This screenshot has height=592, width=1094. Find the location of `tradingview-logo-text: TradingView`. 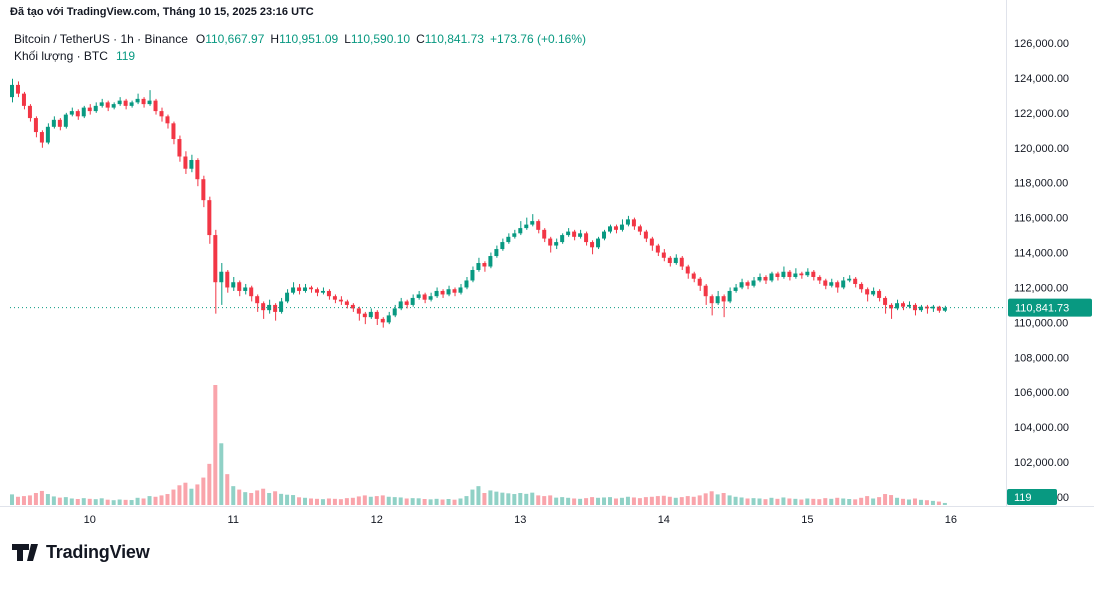

tradingview-logo-text: TradingView is located at coordinates (98, 552).